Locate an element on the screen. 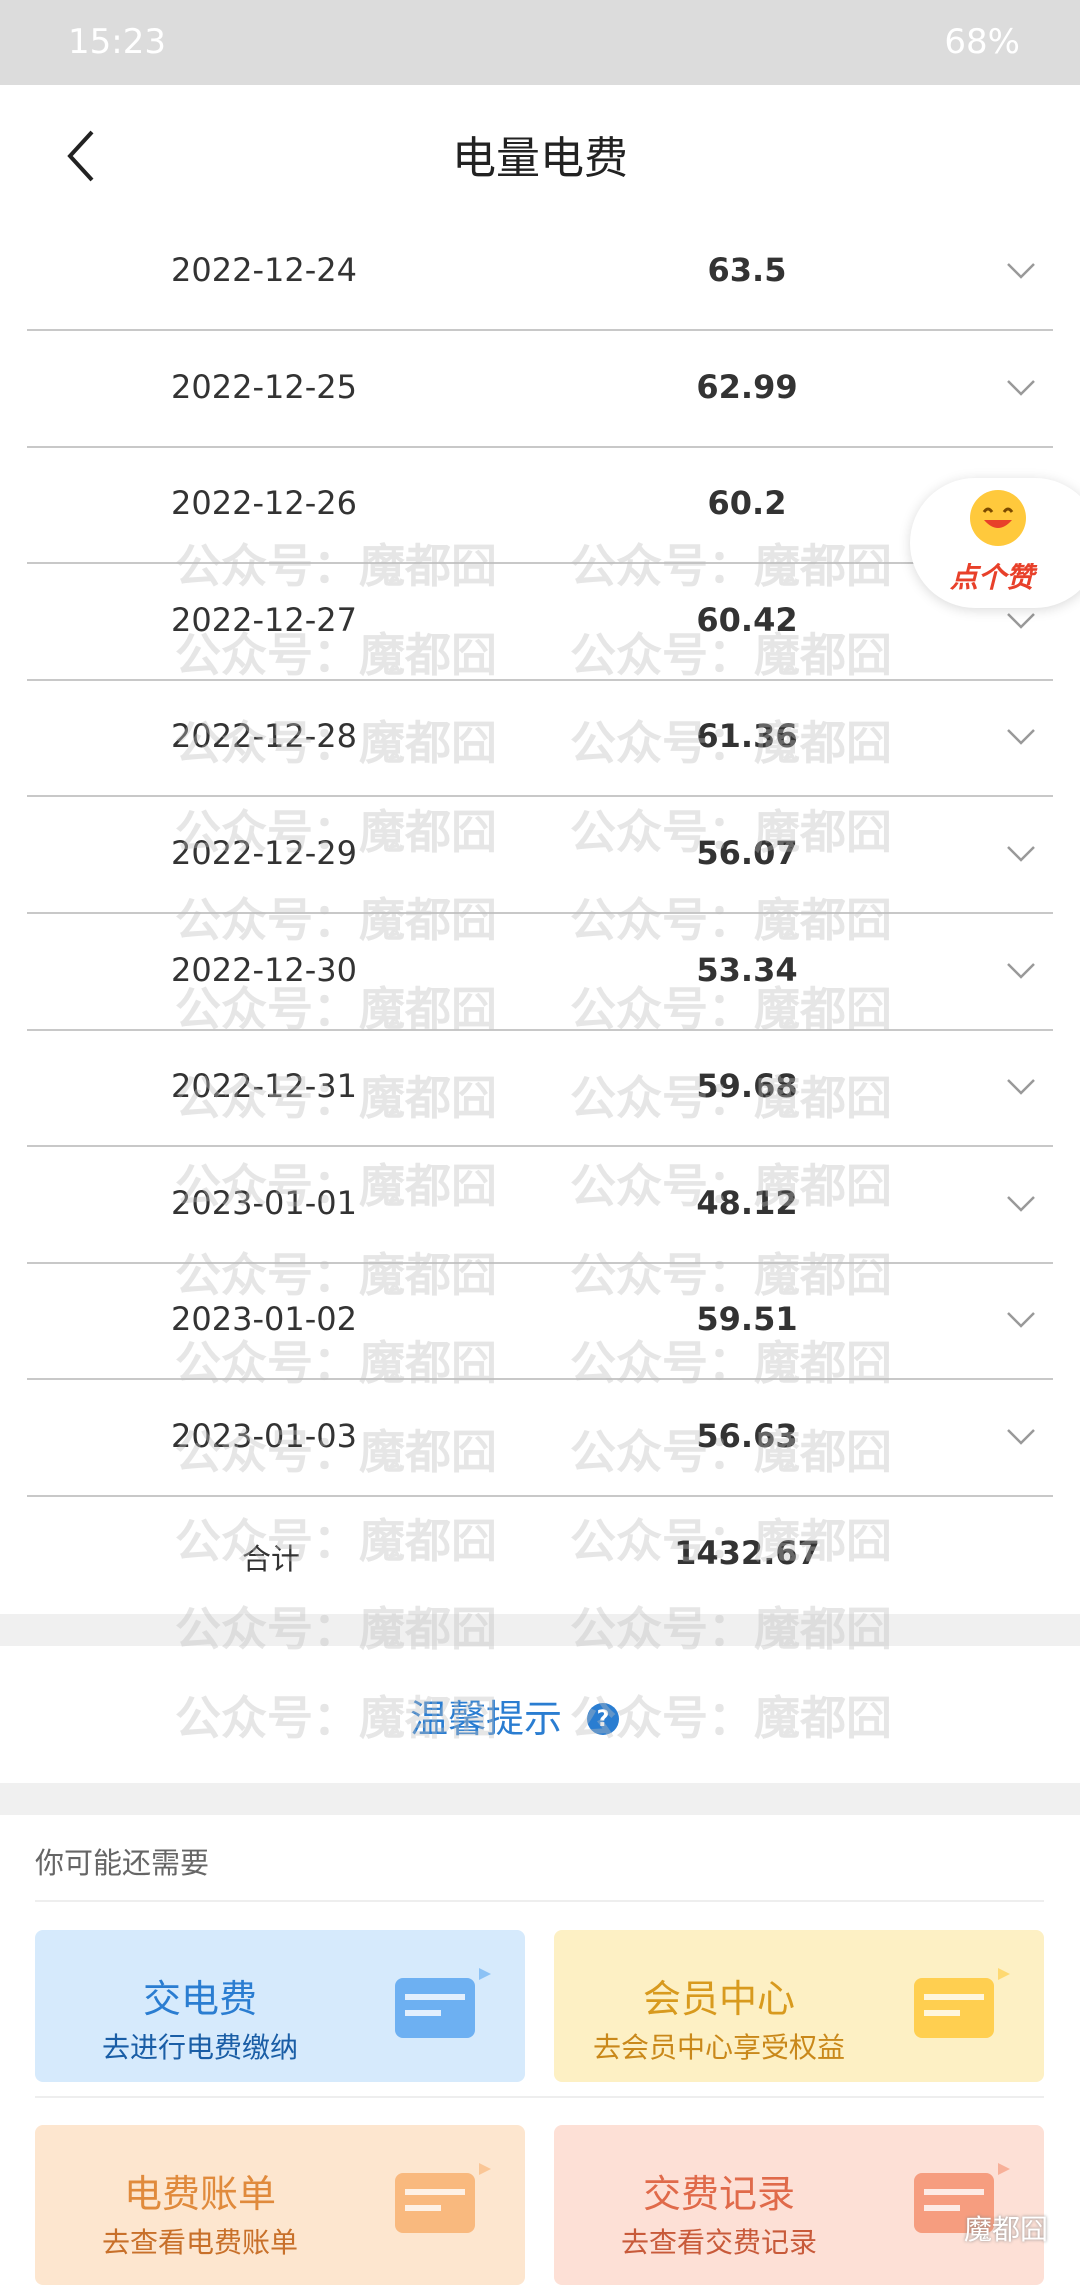 This screenshot has height=2285, width=1080. service-card: 电费账单去查看电费账单 is located at coordinates (280, 2205).